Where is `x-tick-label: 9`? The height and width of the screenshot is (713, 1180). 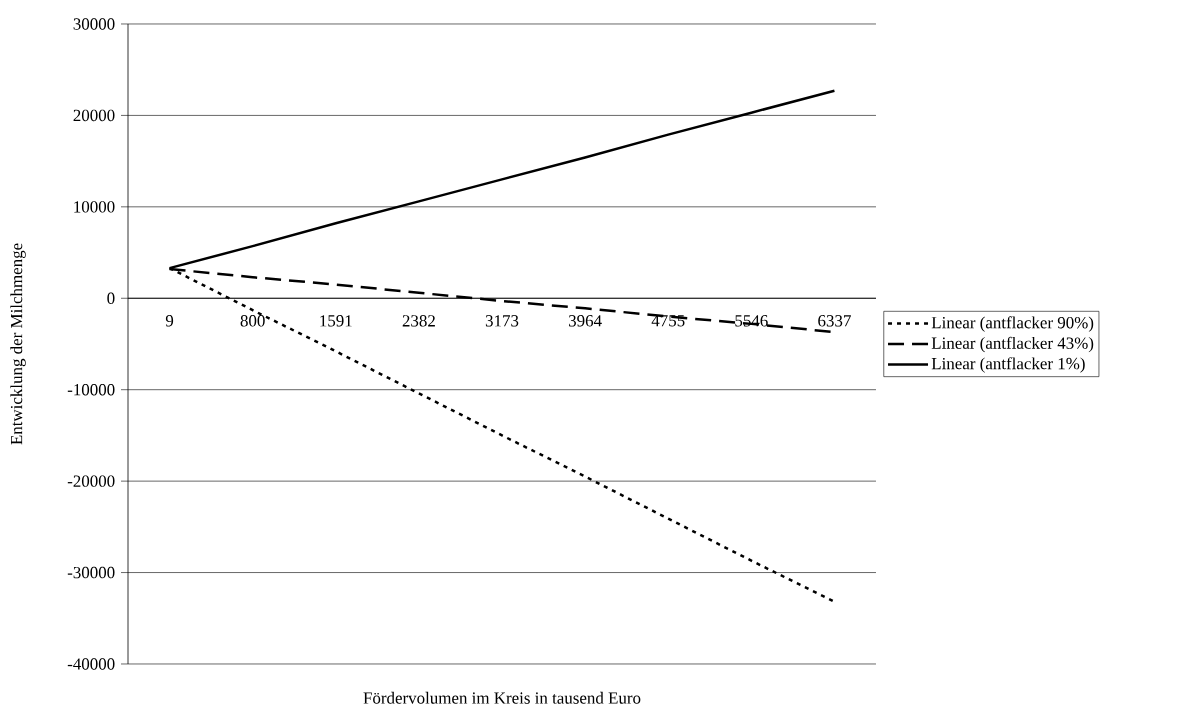
x-tick-label: 9 is located at coordinates (169, 321).